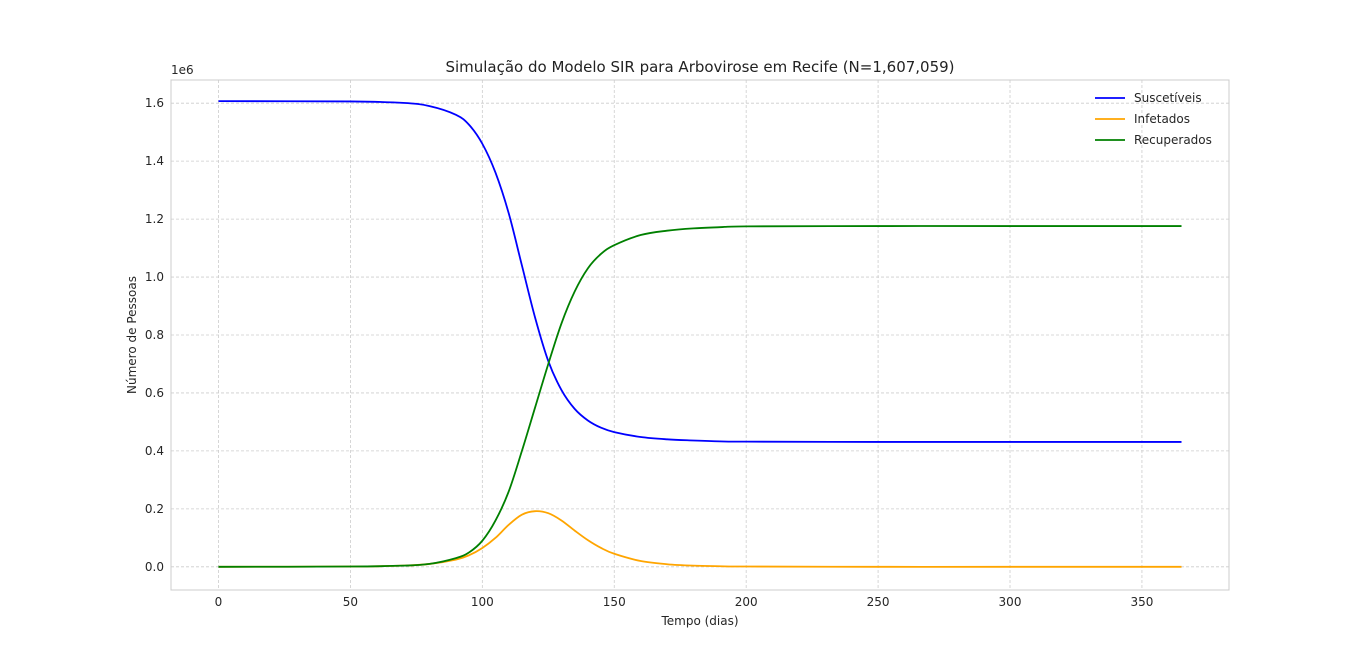 This screenshot has width=1366, height=663. Describe the element at coordinates (350, 602) in the screenshot. I see `x-tick-label: 50` at that location.